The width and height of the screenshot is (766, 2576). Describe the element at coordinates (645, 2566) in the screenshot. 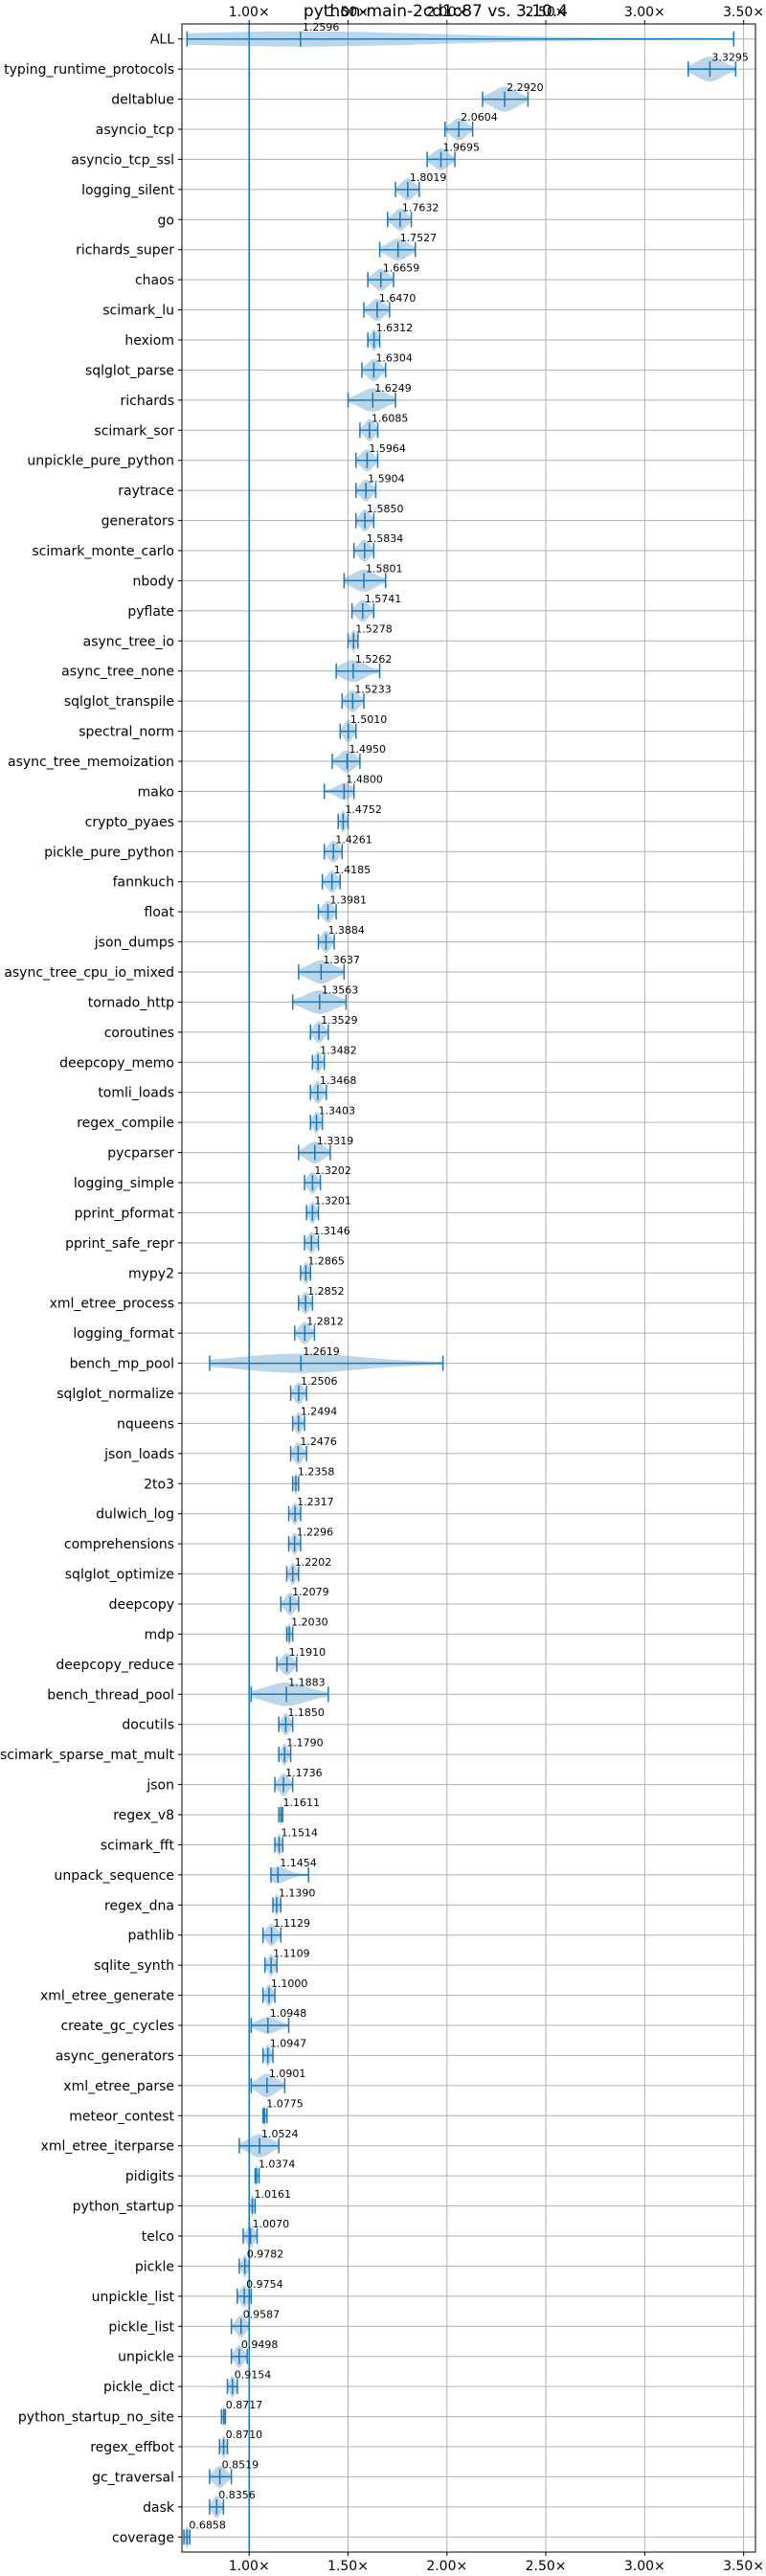

I see `x-tick-label-bottom: 3.00×` at that location.